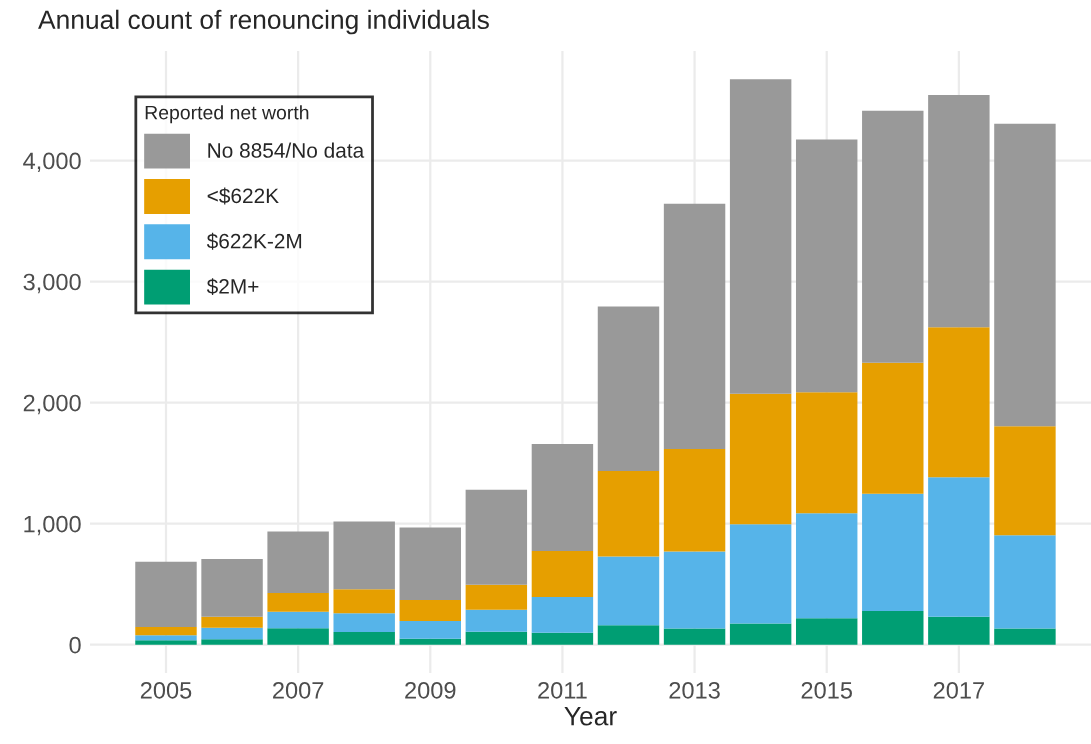 The height and width of the screenshot is (744, 1091). What do you see at coordinates (590, 716) in the screenshot?
I see `x-axis-title: Year` at bounding box center [590, 716].